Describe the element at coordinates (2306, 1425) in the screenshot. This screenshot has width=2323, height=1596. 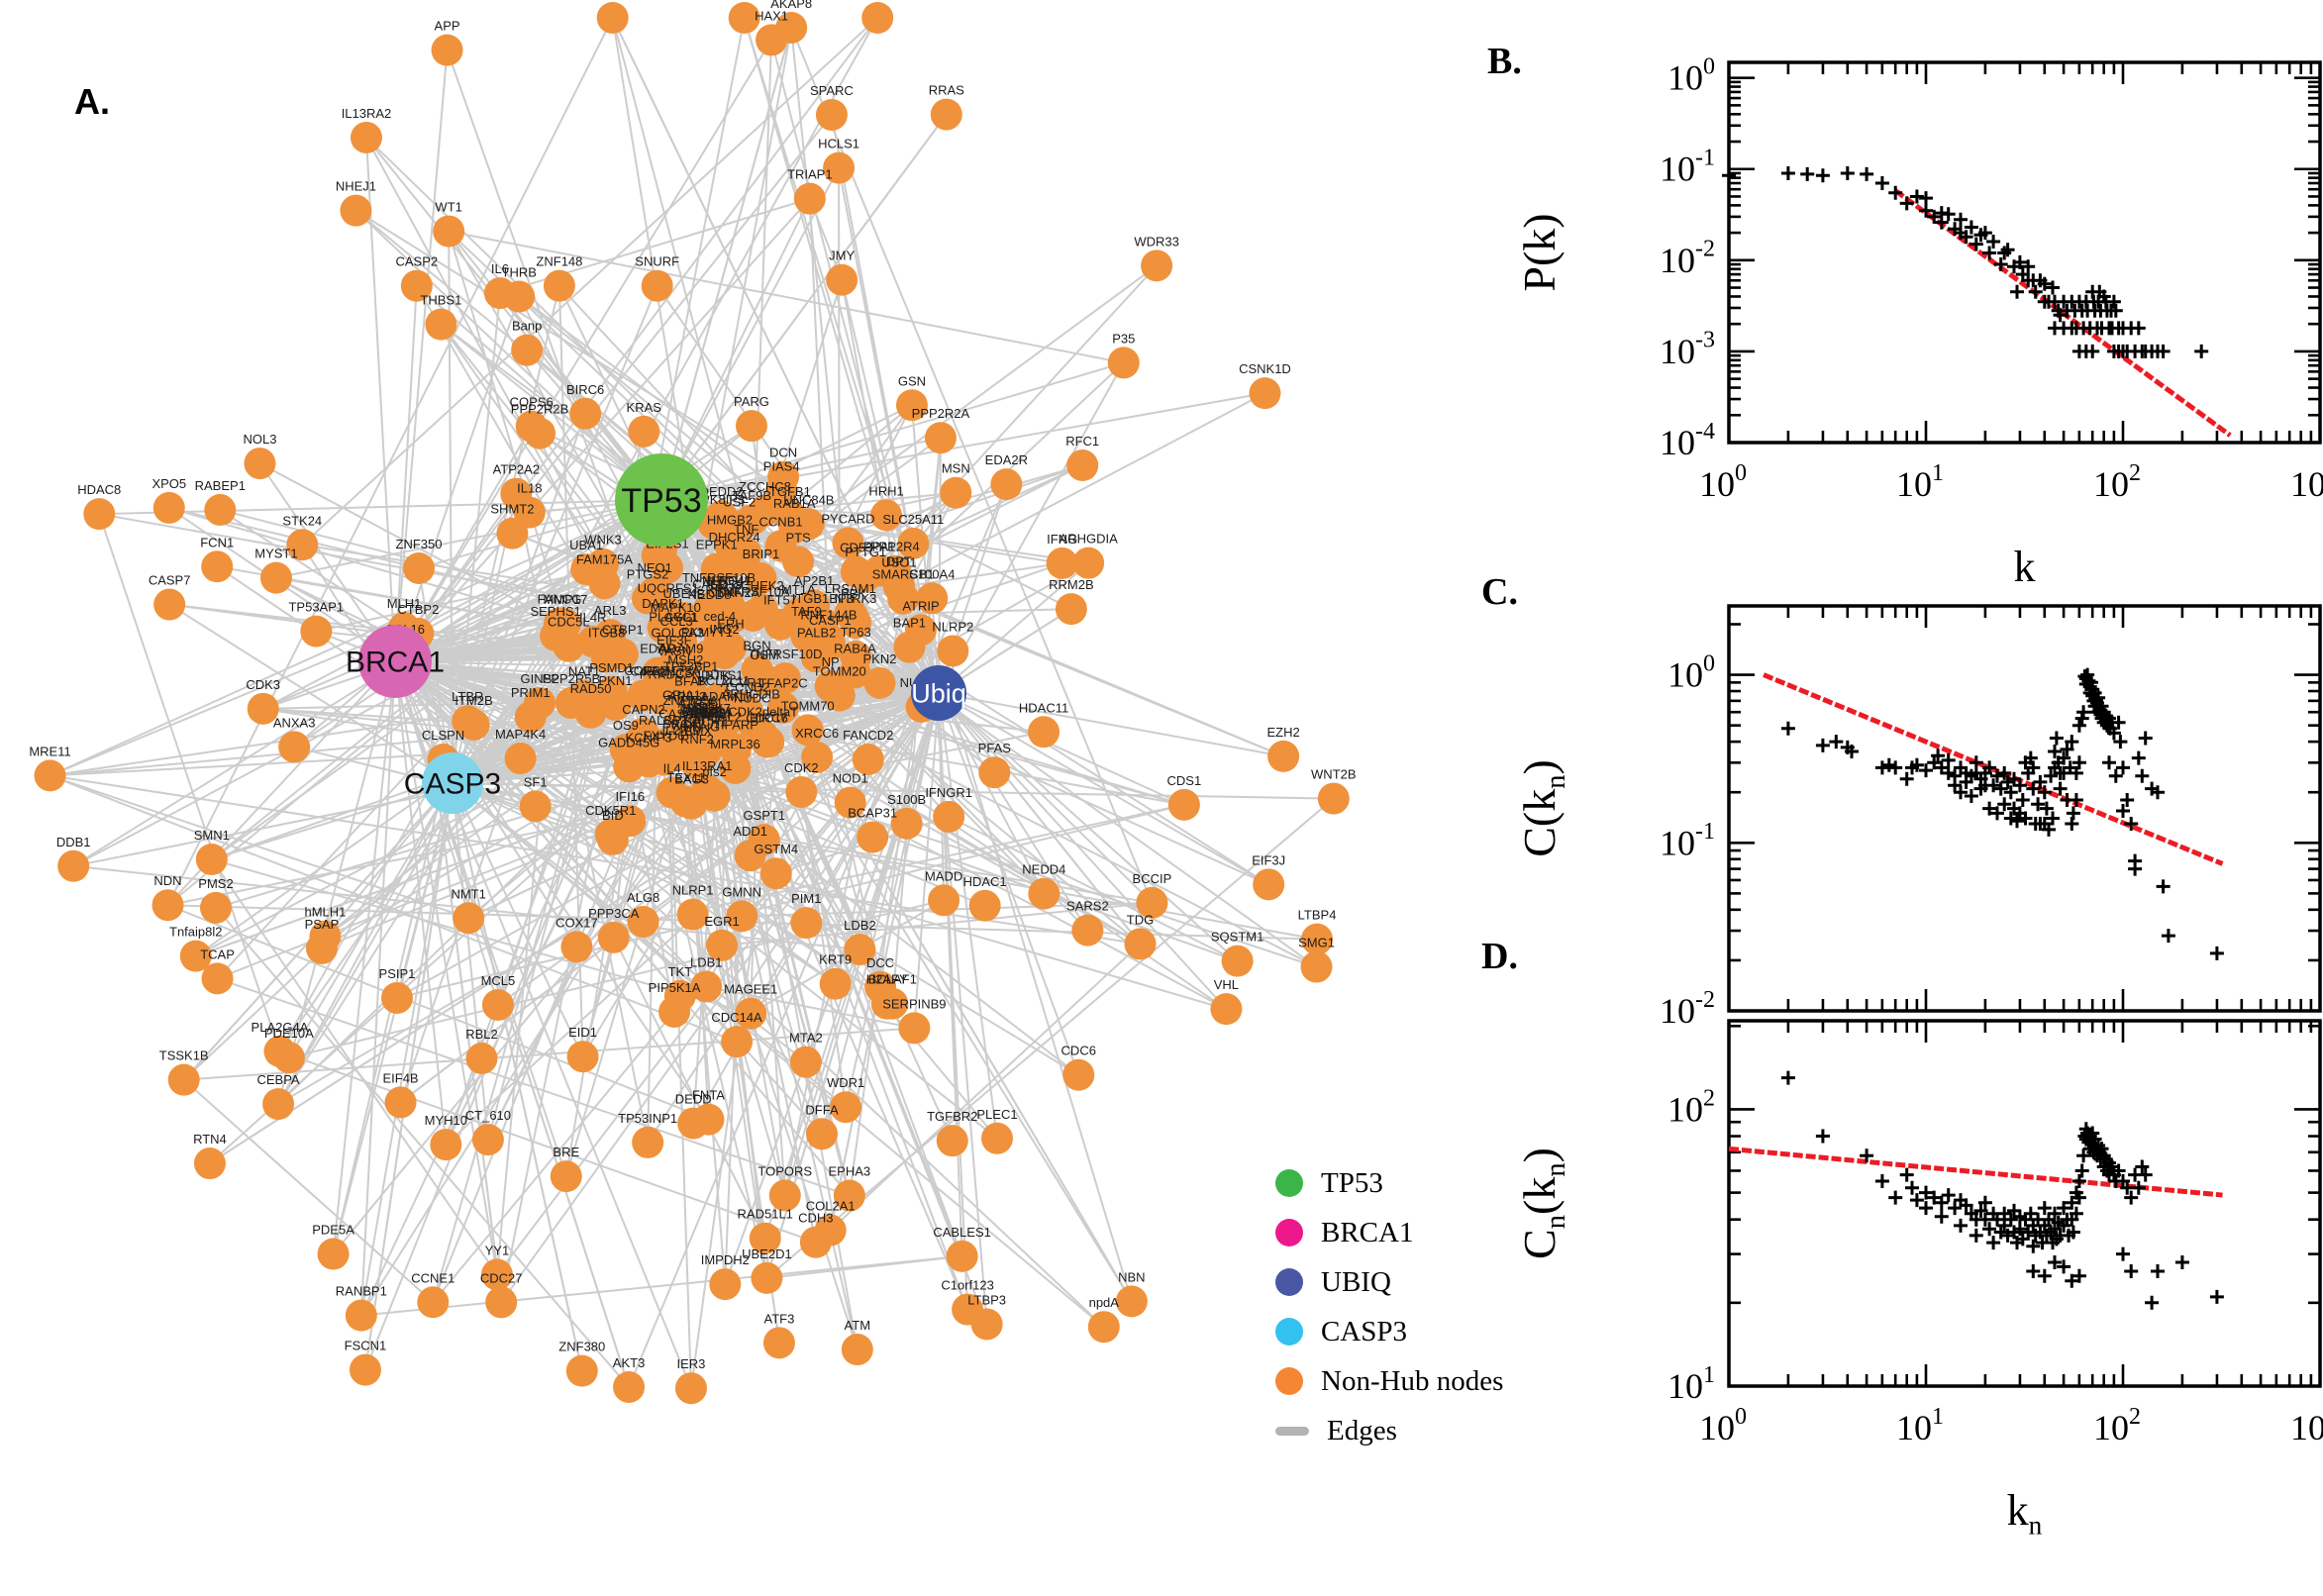
I see `axis-tick-label: 103` at that location.